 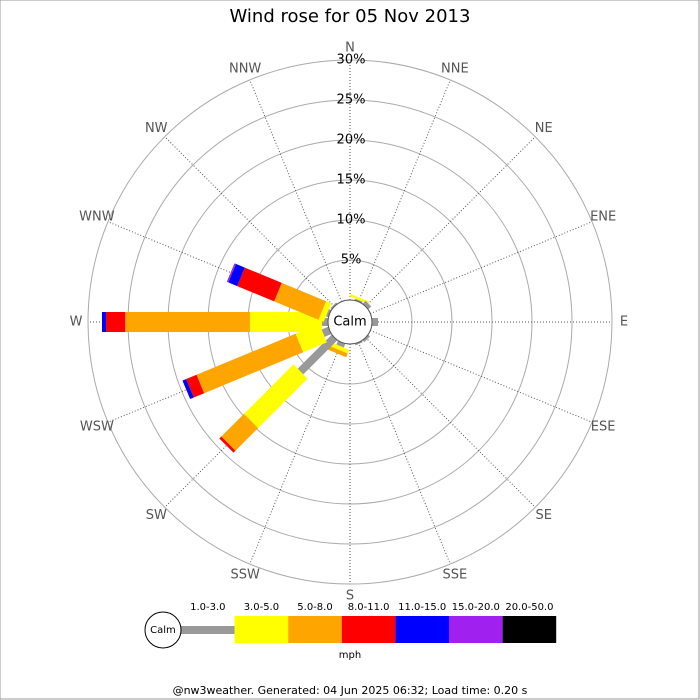 I want to click on direction-label: N, so click(x=350, y=48).